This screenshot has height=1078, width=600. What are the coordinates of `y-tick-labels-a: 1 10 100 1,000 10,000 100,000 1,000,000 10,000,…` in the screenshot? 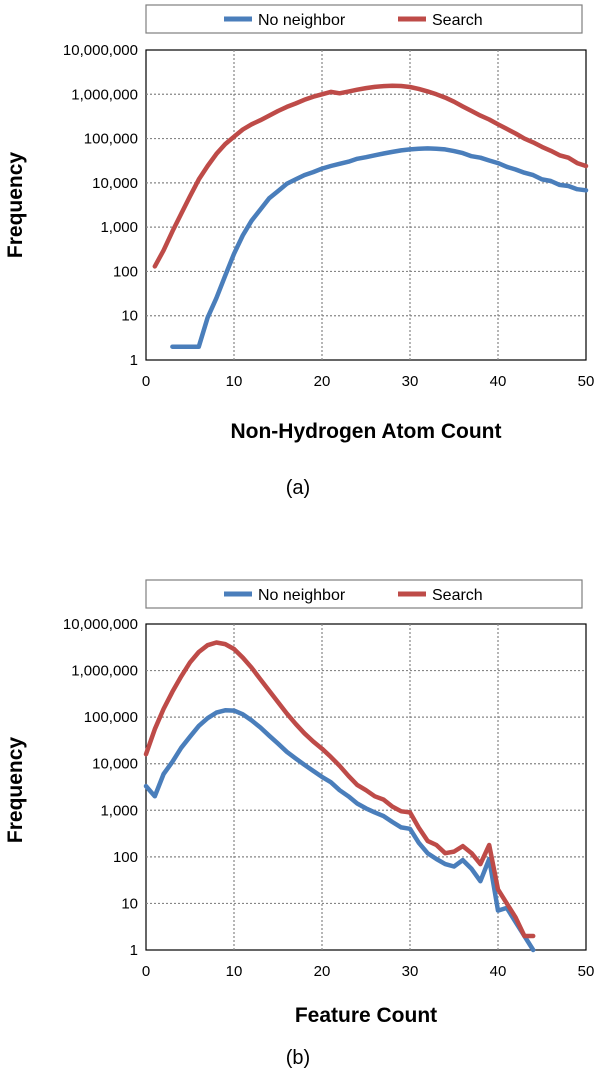 It's located at (100, 205).